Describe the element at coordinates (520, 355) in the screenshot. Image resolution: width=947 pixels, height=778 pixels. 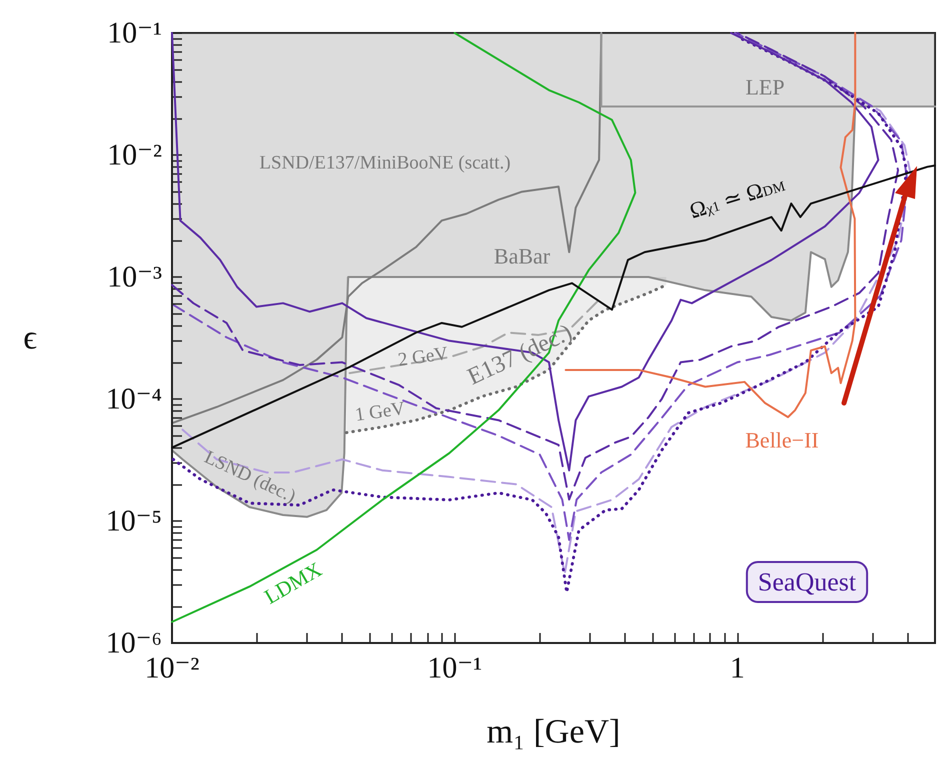
I see `annotation: E137 (dec.)` at that location.